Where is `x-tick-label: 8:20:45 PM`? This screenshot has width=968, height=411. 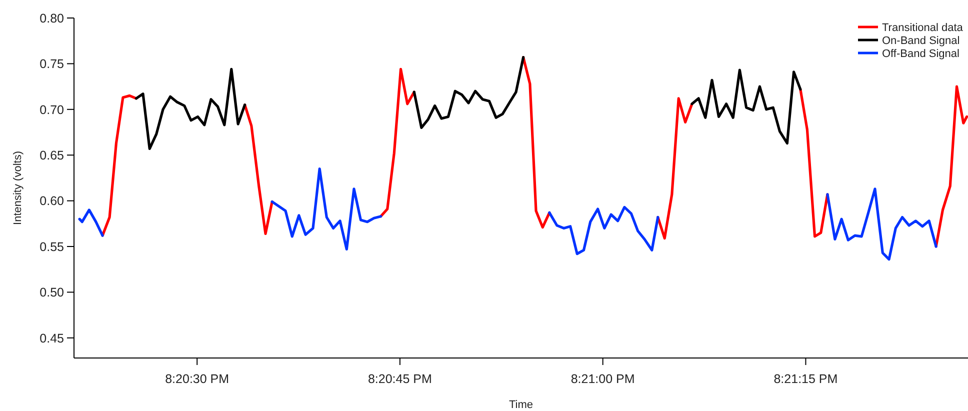 x-tick-label: 8:20:45 PM is located at coordinates (400, 379).